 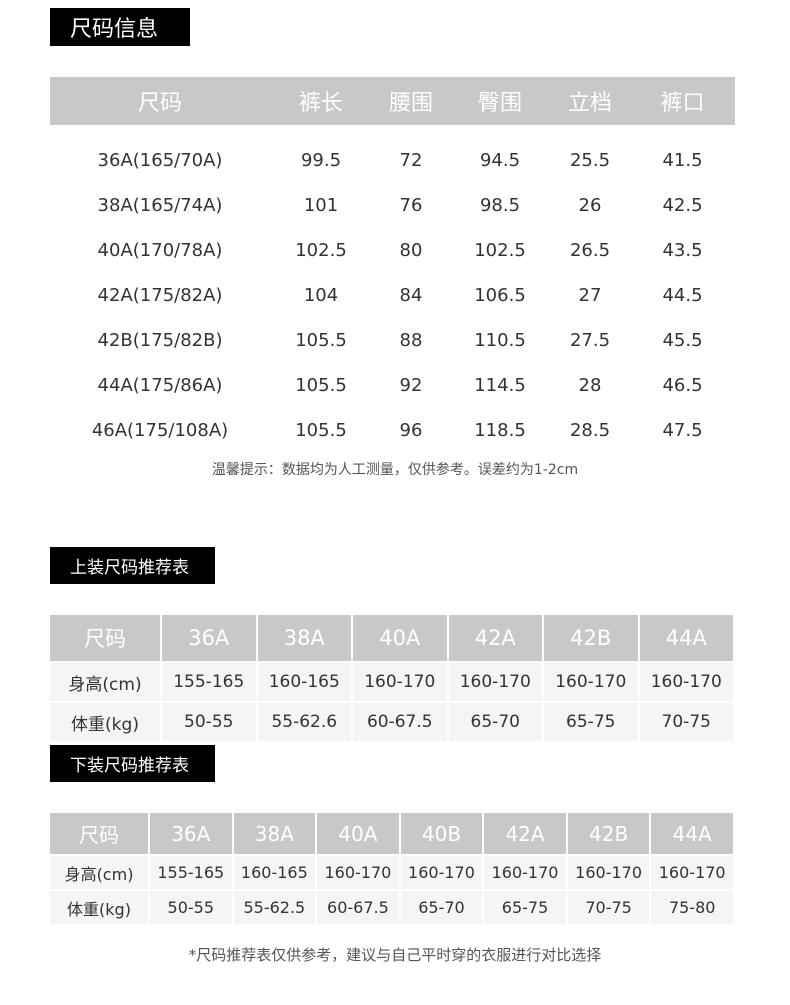 I want to click on cell: 腰围, so click(x=410, y=103).